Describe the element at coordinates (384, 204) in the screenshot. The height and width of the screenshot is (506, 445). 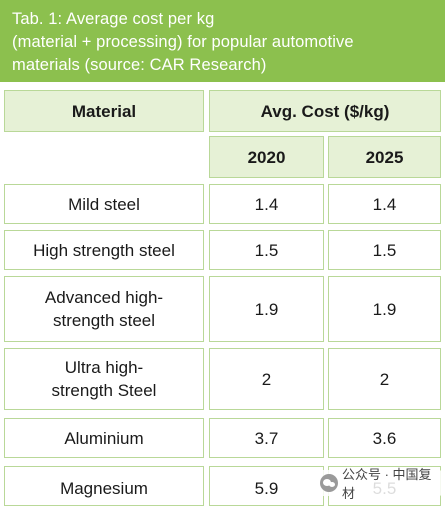
I see `row-value-2025: 1.4` at that location.